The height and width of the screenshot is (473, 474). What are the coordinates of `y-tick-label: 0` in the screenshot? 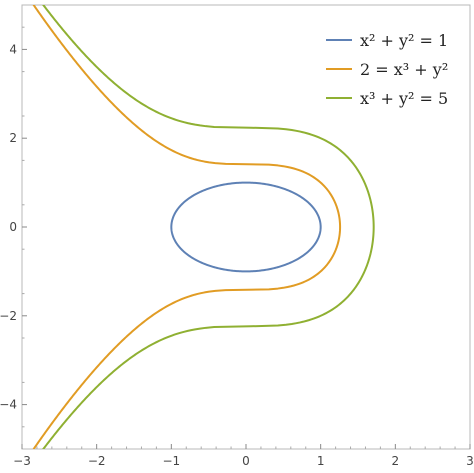 It's located at (13, 227).